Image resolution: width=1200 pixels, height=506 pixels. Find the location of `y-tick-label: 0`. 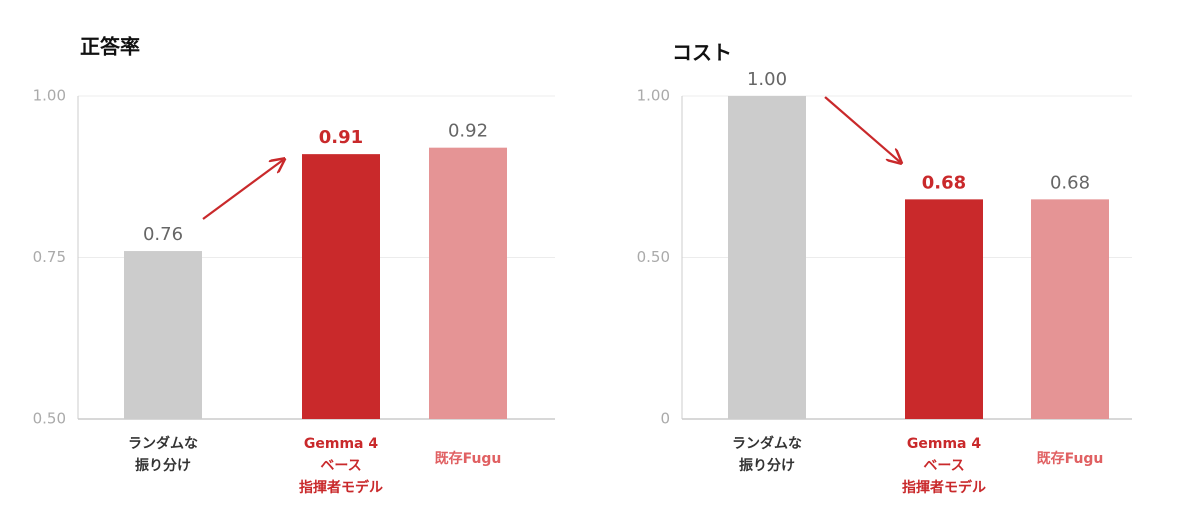

y-tick-label: 0 is located at coordinates (665, 419).